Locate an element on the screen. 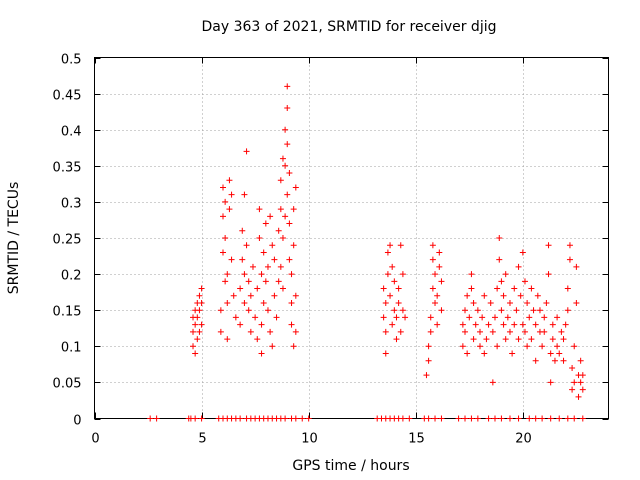  y-tick-label: 0.4 is located at coordinates (71, 132).